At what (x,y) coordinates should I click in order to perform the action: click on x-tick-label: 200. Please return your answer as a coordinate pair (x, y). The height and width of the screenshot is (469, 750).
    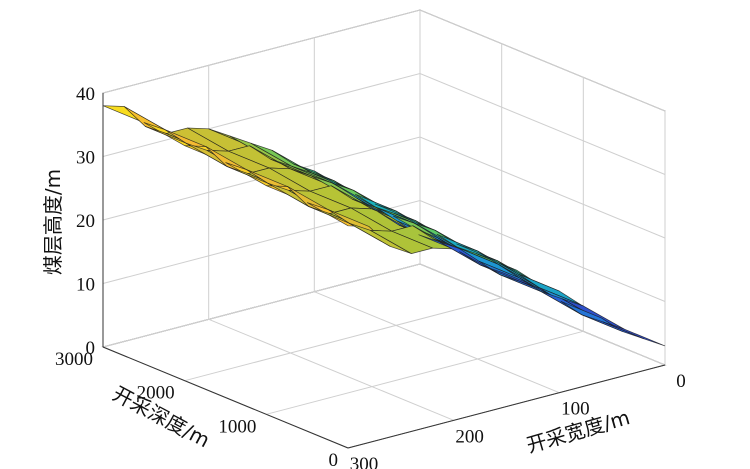
    Looking at the image, I should click on (469, 436).